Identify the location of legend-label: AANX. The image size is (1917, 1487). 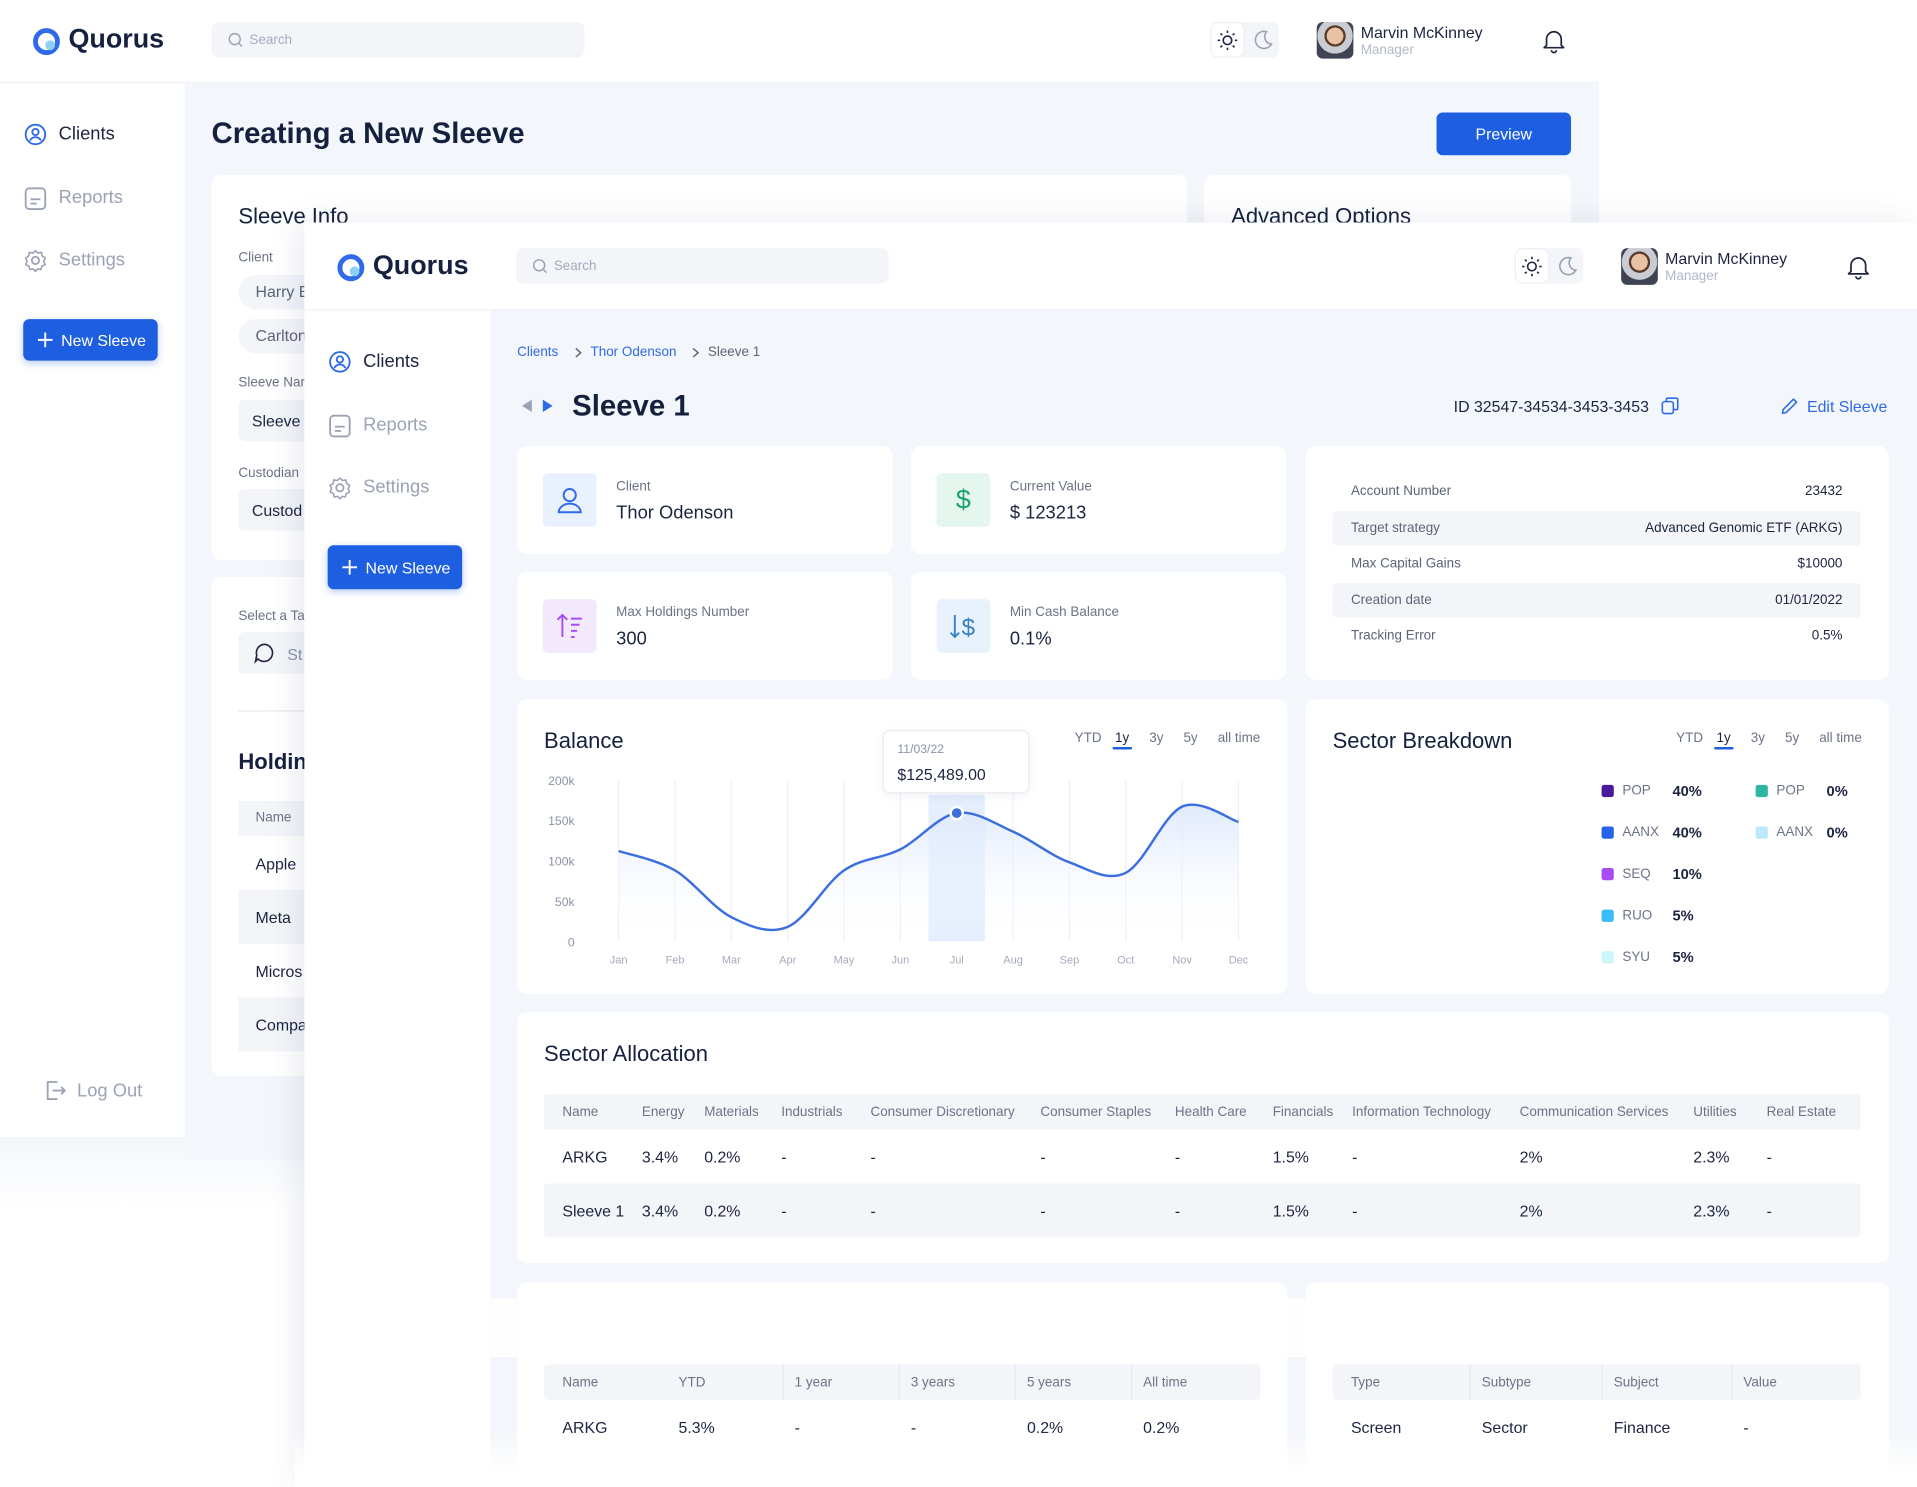
(1795, 832).